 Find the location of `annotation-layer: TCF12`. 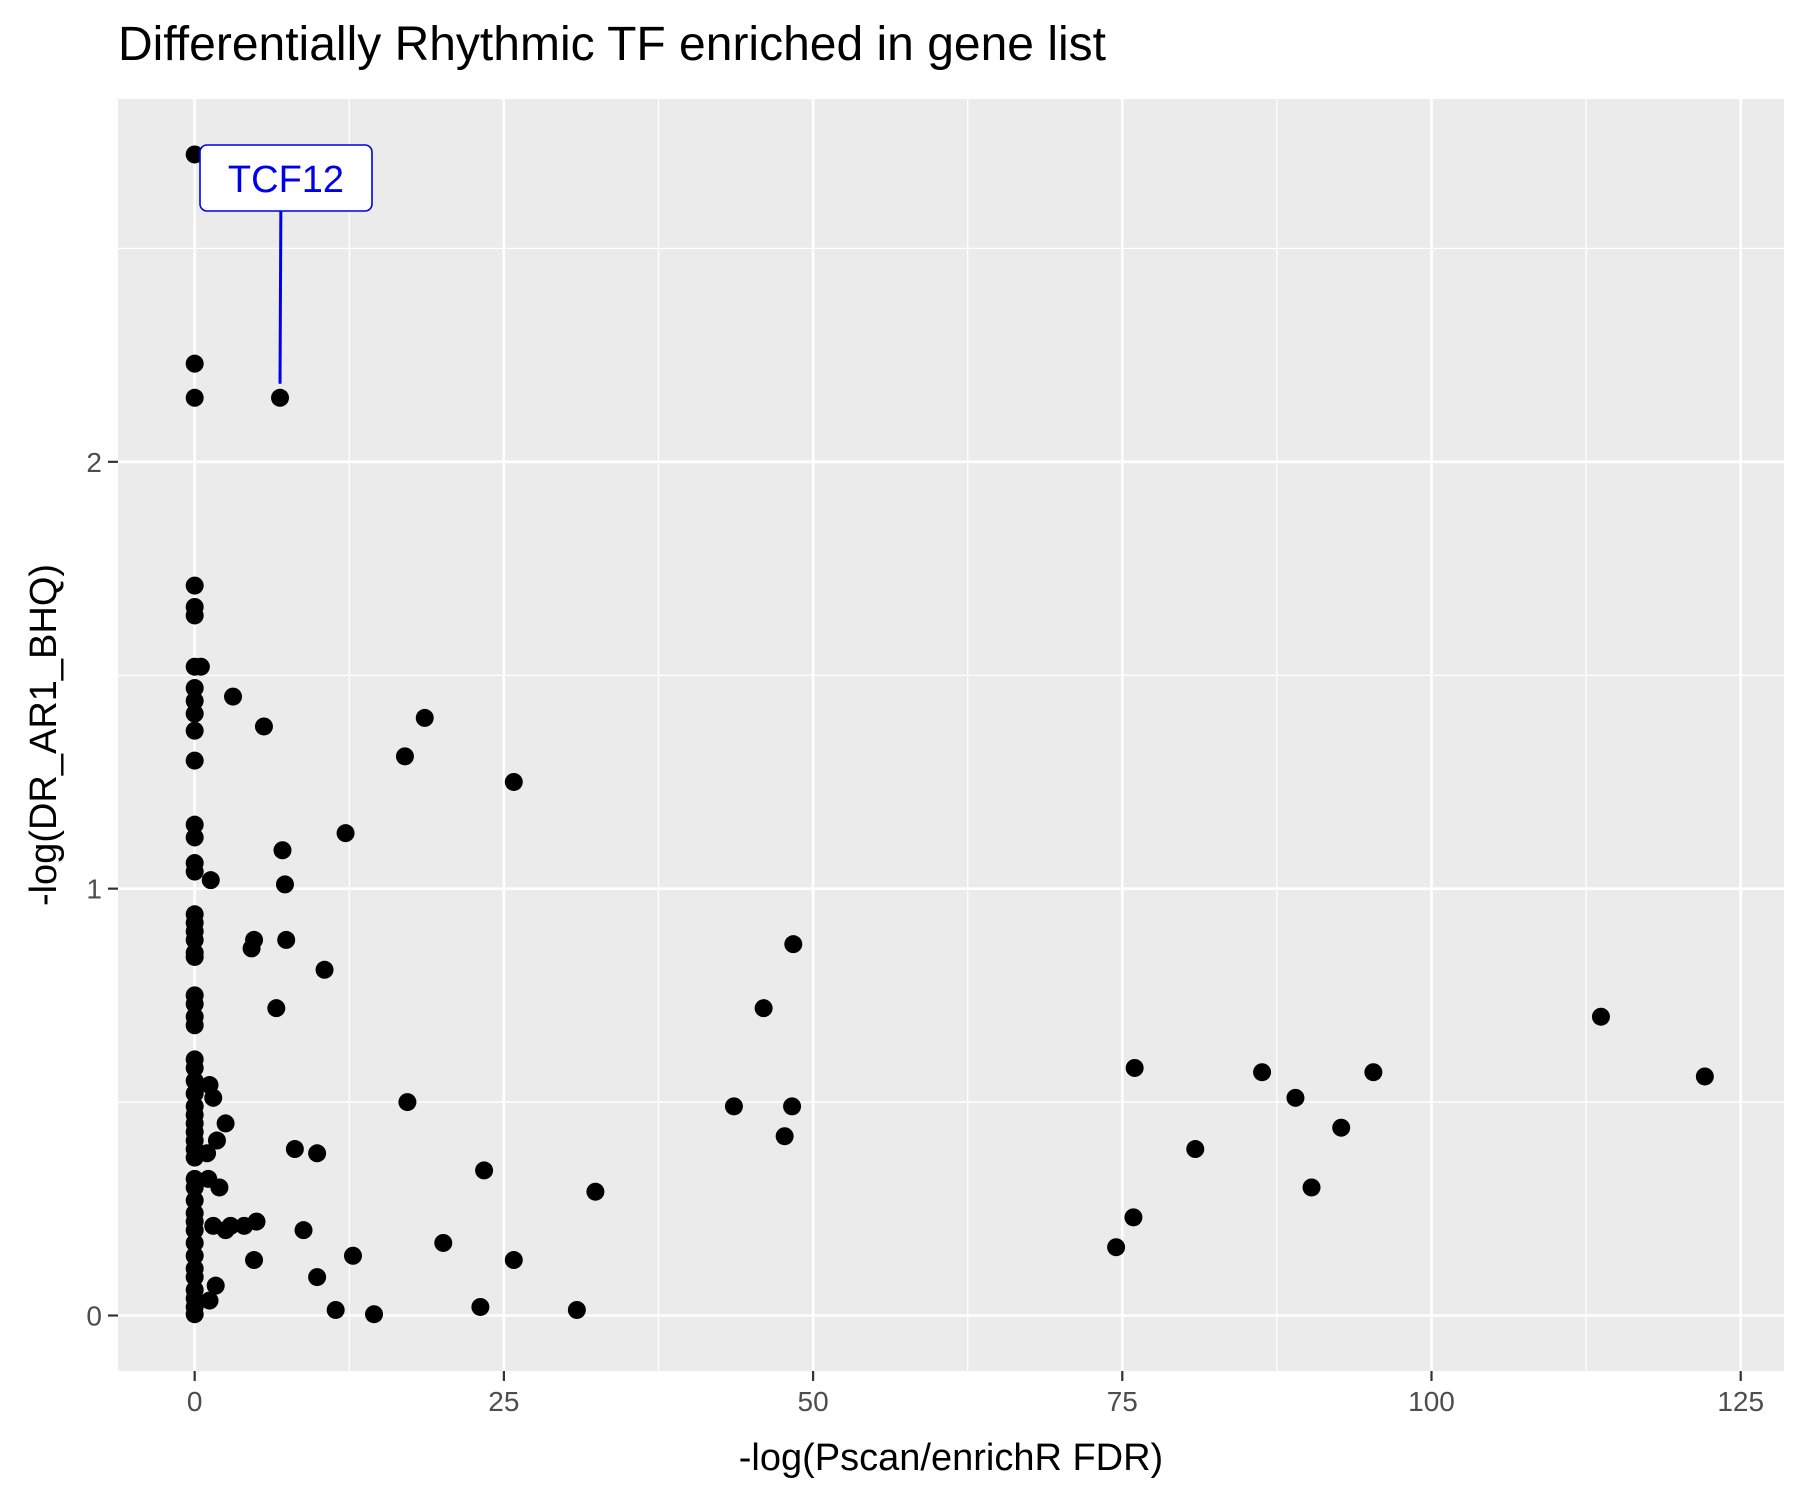

annotation-layer: TCF12 is located at coordinates (286, 264).